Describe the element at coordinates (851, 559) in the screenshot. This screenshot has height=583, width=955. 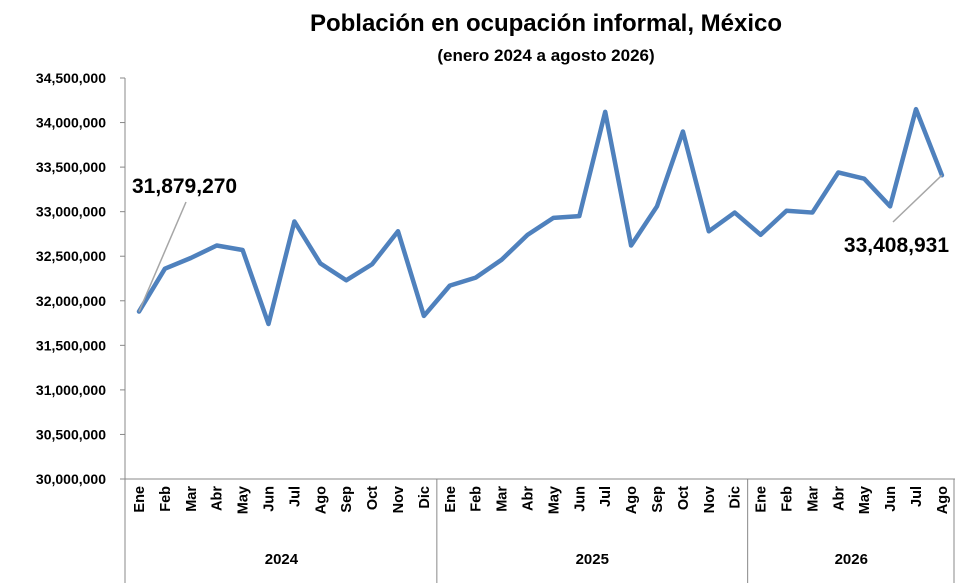
I see `year-label: 2026` at that location.